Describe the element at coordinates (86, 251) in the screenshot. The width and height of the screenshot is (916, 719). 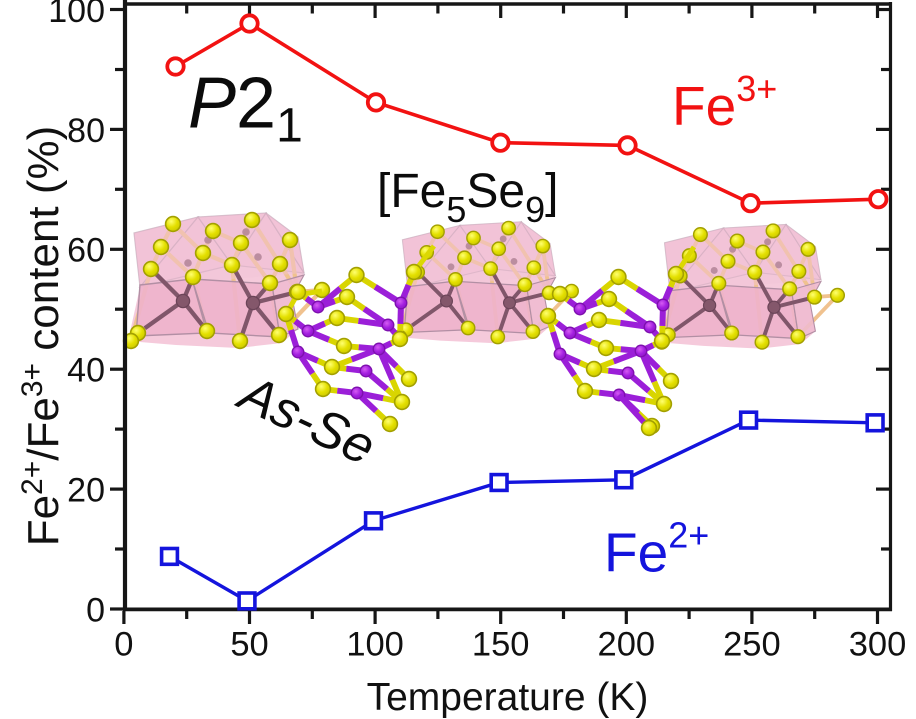
I see `svg-text: 60` at that location.